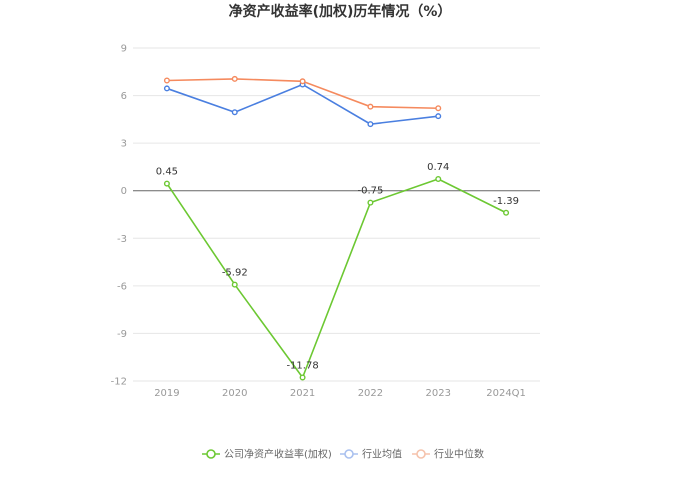  What do you see at coordinates (235, 273) in the screenshot?
I see `data-label: -5.92` at bounding box center [235, 273].